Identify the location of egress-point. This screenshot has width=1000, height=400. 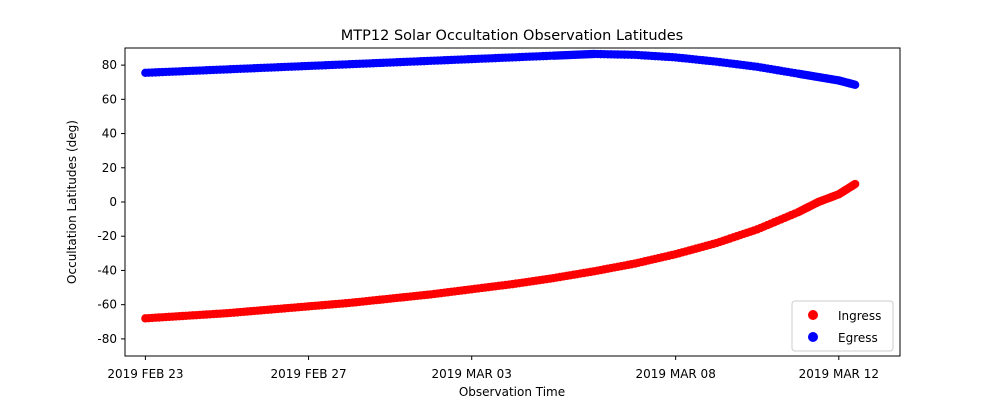
(855, 84).